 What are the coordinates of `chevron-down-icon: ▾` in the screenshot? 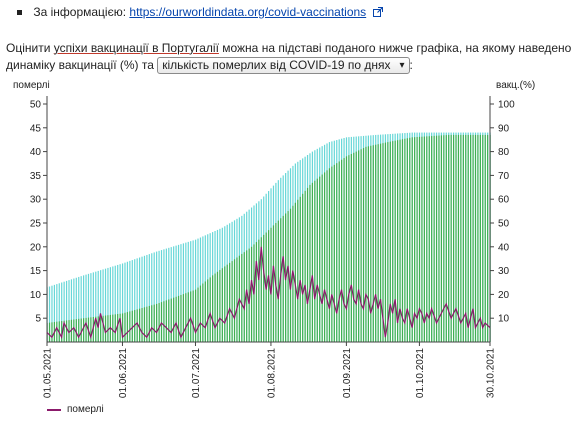 It's located at (402, 65).